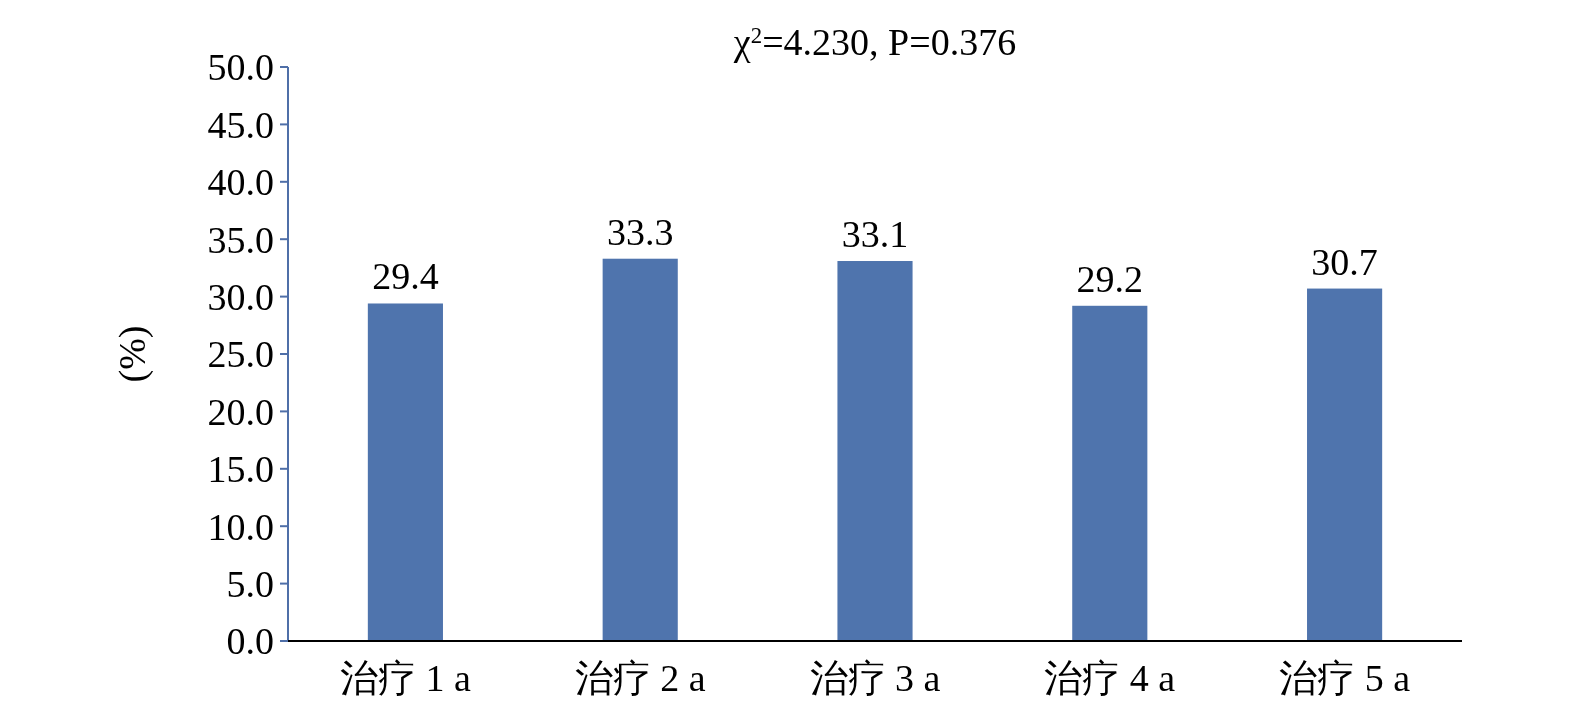 This screenshot has width=1575, height=725. What do you see at coordinates (874, 42) in the screenshot?
I see `chart-title: χ$^{2}$=4.230, P=0.376` at bounding box center [874, 42].